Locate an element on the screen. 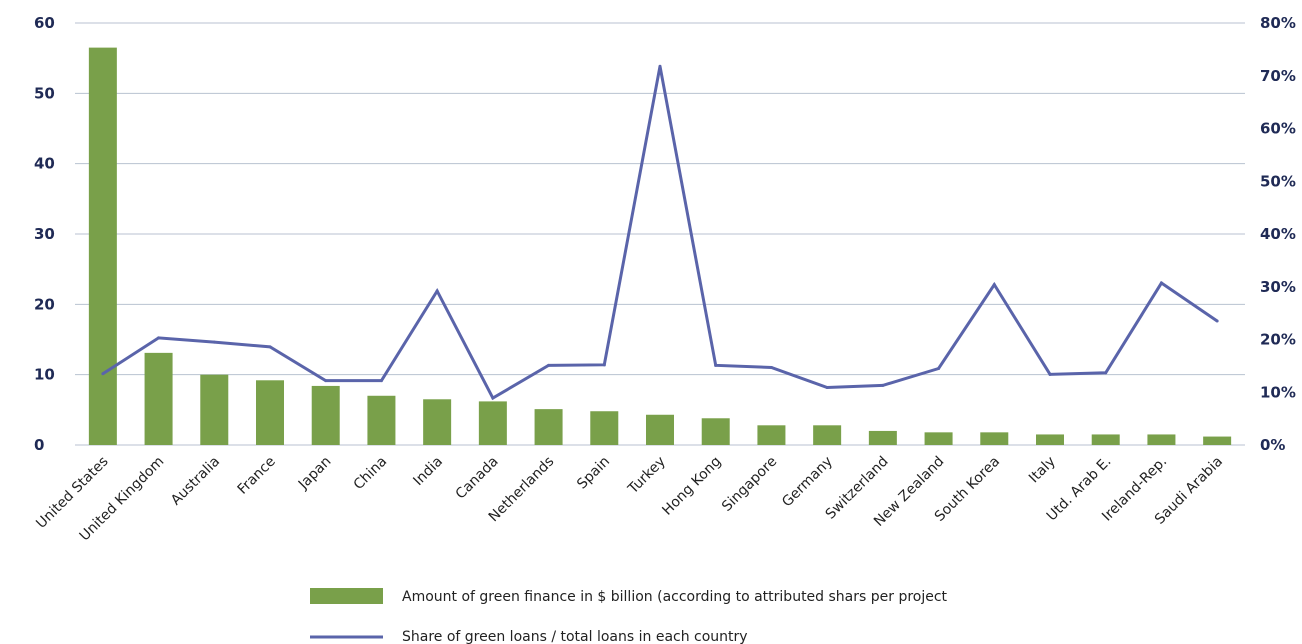 This screenshot has width=1302, height=644. y-right-tick-label: 70% is located at coordinates (1278, 76).